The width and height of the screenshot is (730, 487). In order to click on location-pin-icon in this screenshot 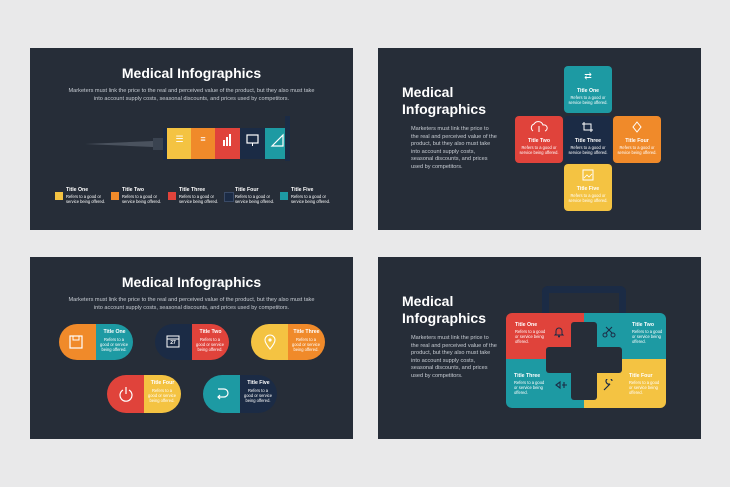, I will do `click(270, 342)`.